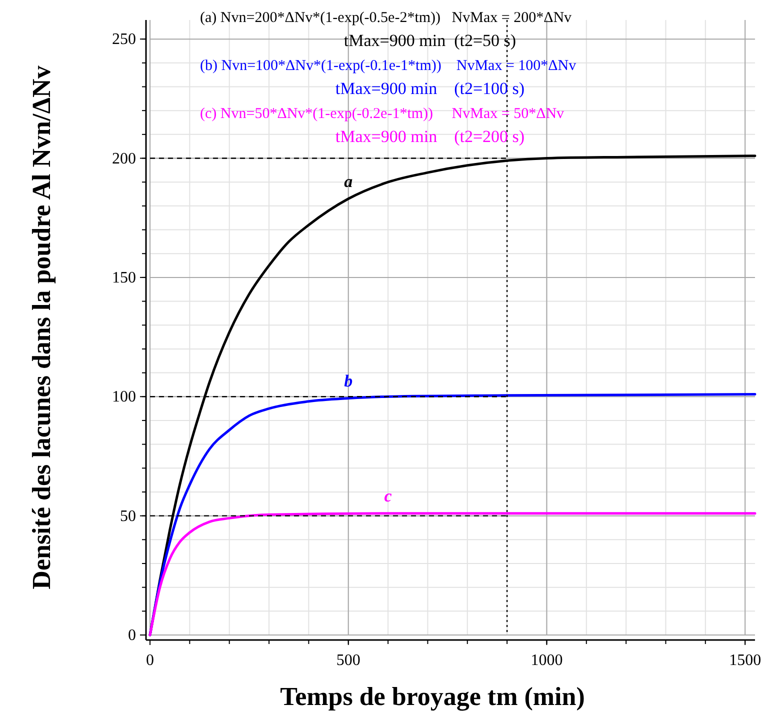  What do you see at coordinates (124, 159) in the screenshot?
I see `y-tick-label: 200` at bounding box center [124, 159].